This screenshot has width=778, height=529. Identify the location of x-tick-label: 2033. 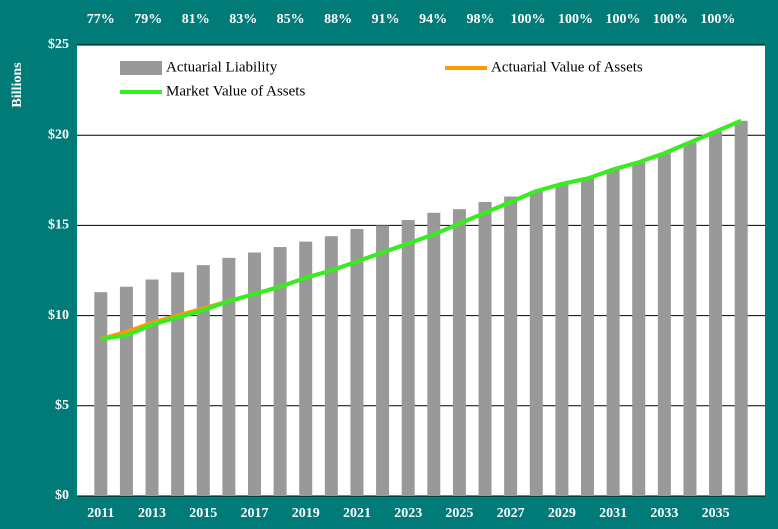
(664, 513).